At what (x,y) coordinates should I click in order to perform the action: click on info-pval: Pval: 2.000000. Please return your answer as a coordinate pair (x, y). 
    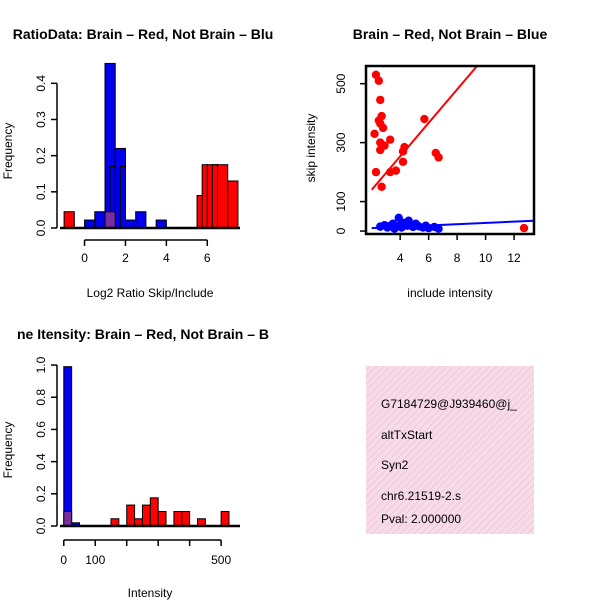
    Looking at the image, I should click on (421, 519).